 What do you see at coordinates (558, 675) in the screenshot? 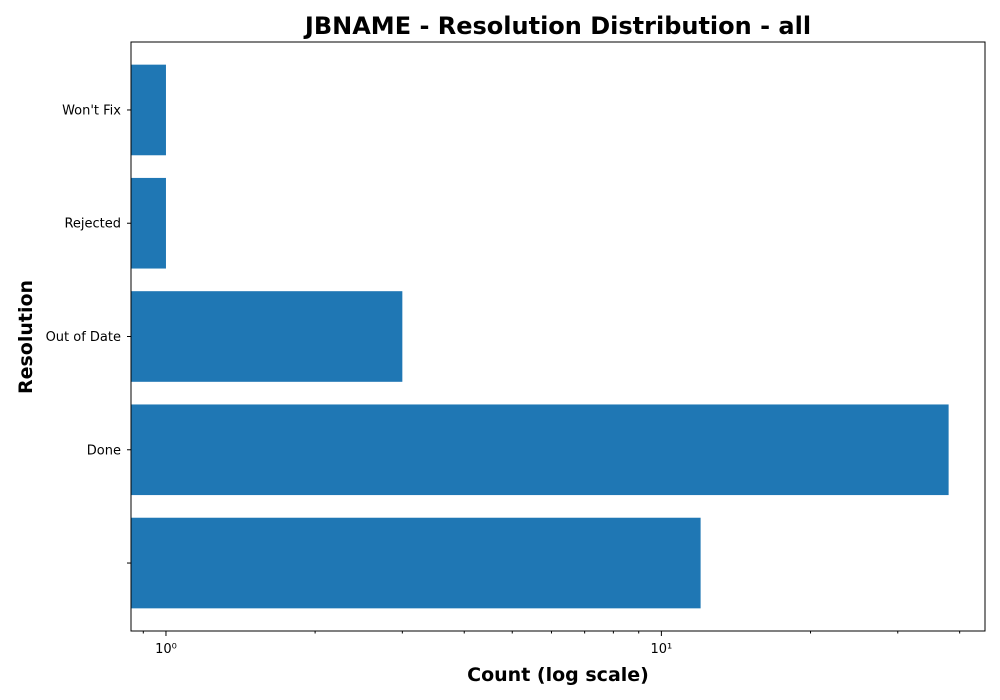
I see `x-axis-label: Count (log scale)` at bounding box center [558, 675].